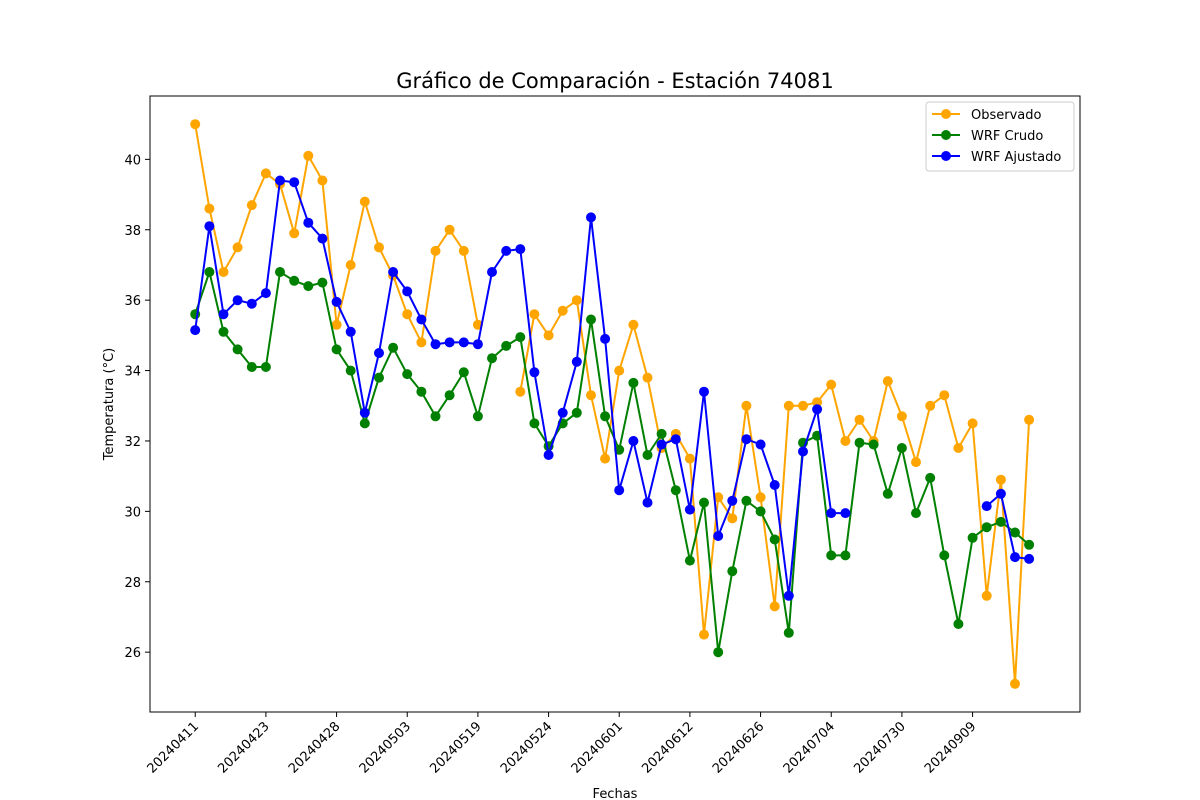  I want to click on legend-item: WRF Crudo, so click(987, 136).